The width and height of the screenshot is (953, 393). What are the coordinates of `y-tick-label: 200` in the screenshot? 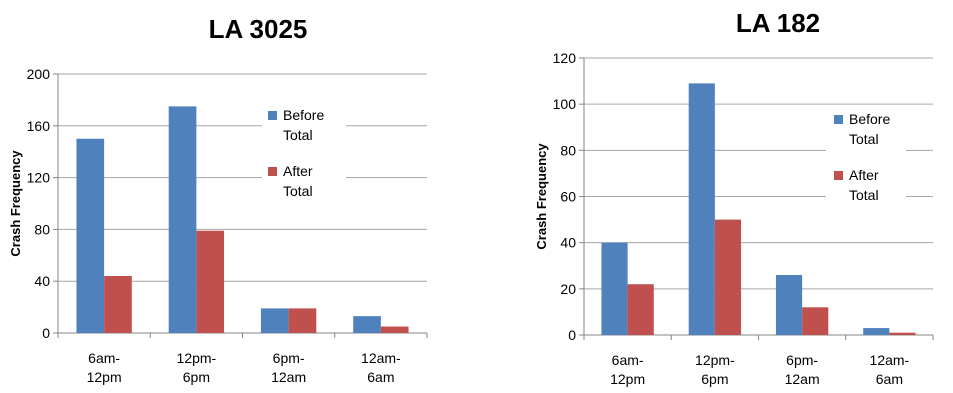 It's located at (39, 74).